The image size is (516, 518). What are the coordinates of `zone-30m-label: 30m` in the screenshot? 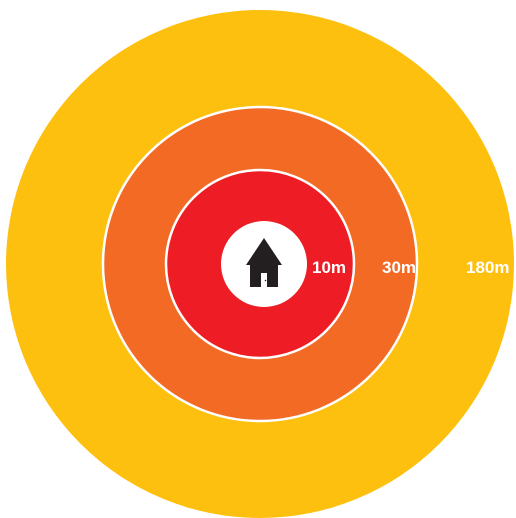 It's located at (399, 267).